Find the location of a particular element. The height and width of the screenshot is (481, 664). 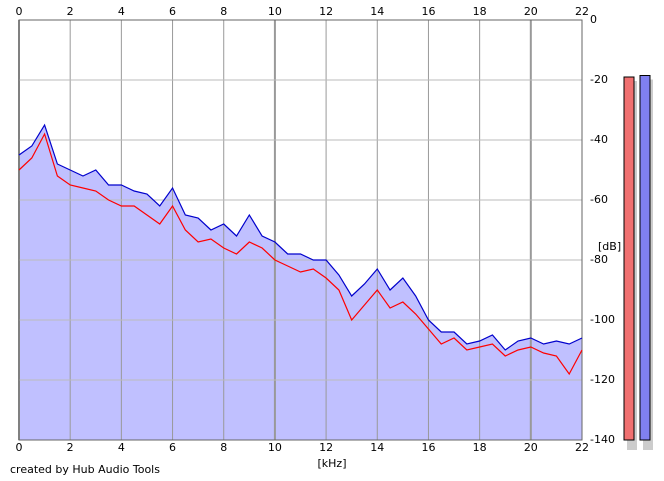

y-tick-label: -100 is located at coordinates (602, 319).